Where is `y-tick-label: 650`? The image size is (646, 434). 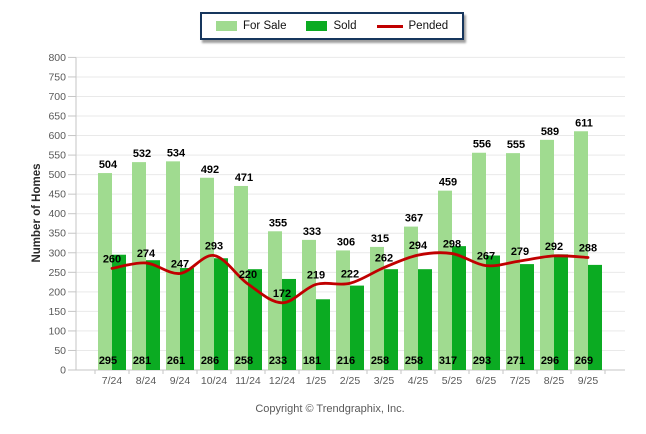
y-tick-label: 650 is located at coordinates (57, 117).